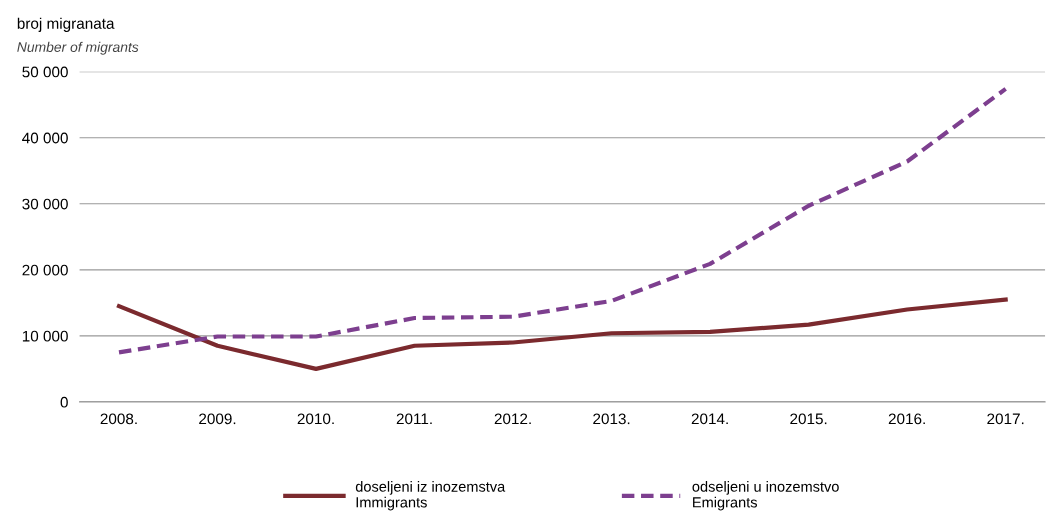 The height and width of the screenshot is (512, 1061). I want to click on y-tick-label: 40 000, so click(45, 138).